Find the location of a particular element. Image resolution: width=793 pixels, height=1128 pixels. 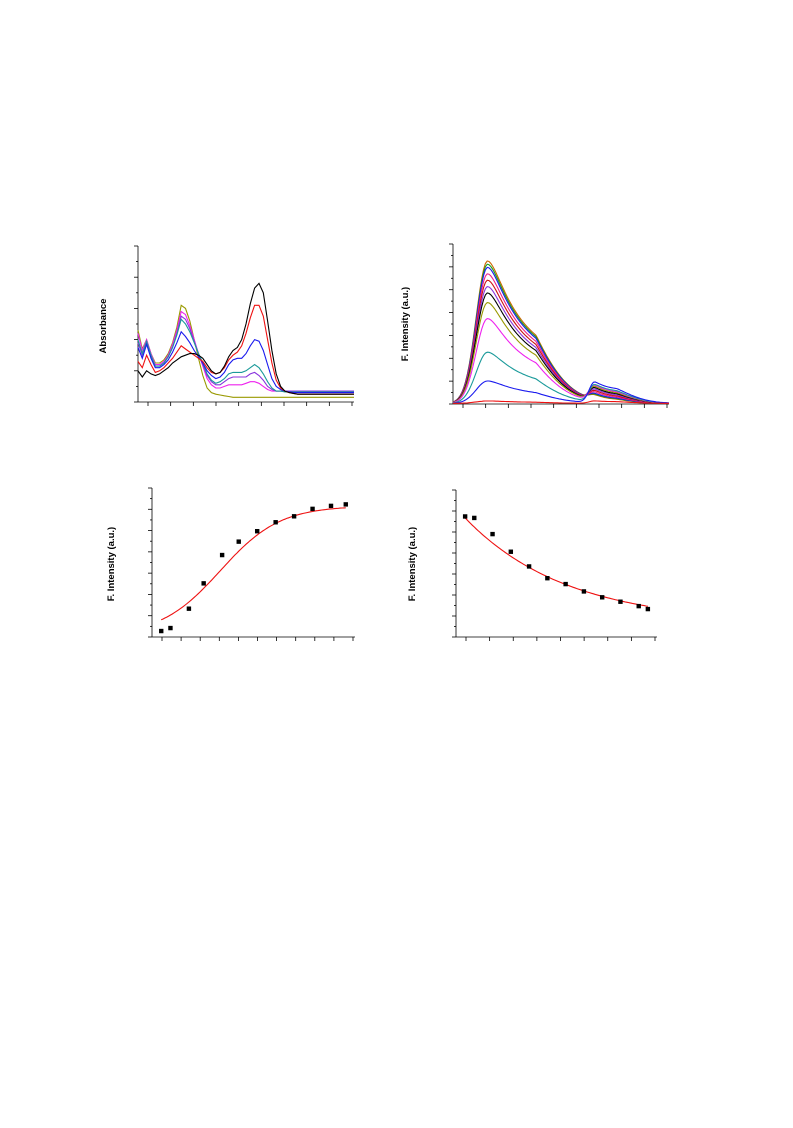

emission-y-axis-label: F. Intensity (a.u.) is located at coordinates (405, 324).